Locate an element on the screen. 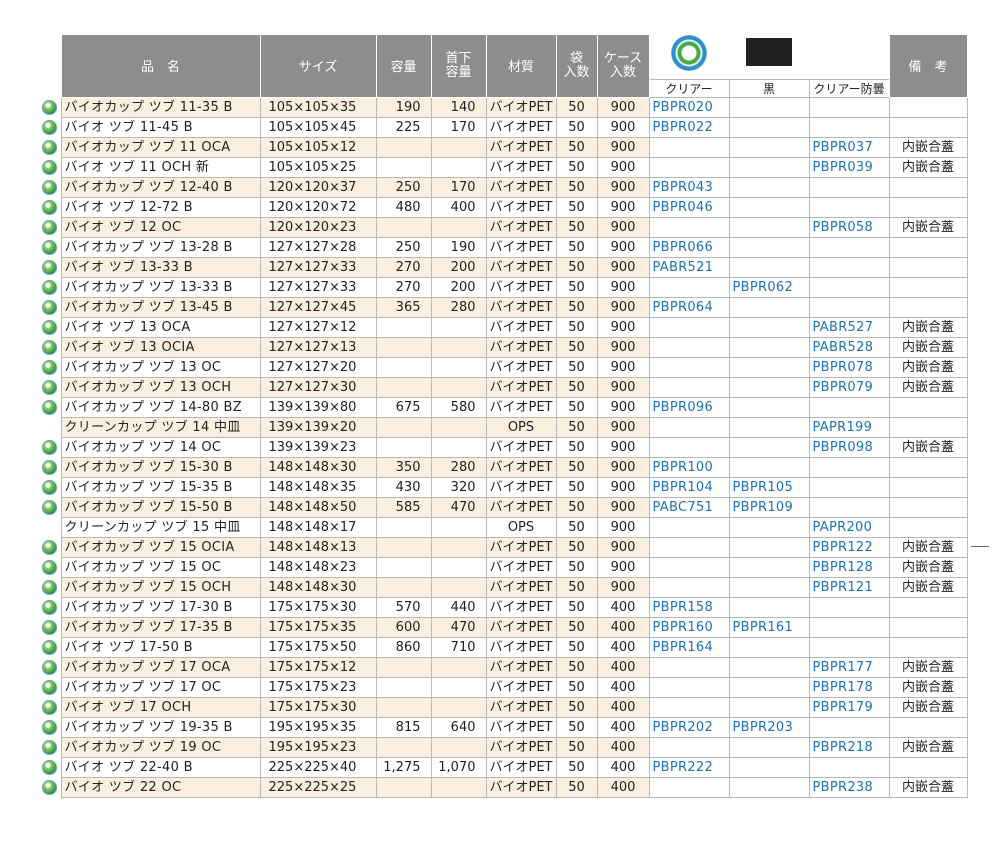 This screenshot has width=1000, height=844. cell-neck-capacity: 440 is located at coordinates (458, 607).